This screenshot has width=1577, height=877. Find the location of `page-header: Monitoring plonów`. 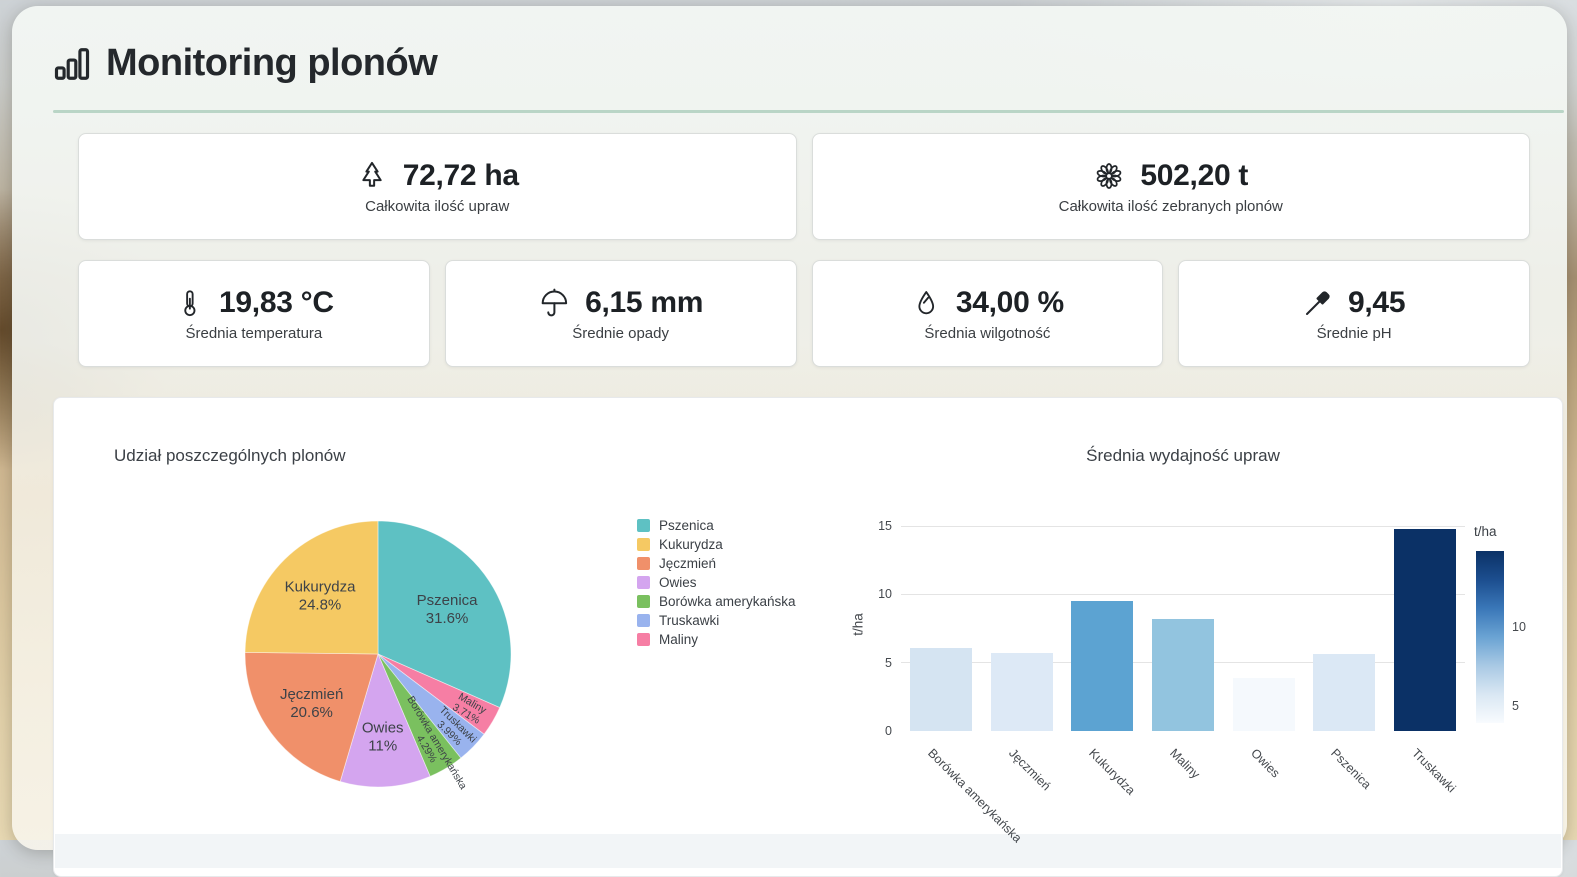

page-header: Monitoring plonów is located at coordinates (245, 63).